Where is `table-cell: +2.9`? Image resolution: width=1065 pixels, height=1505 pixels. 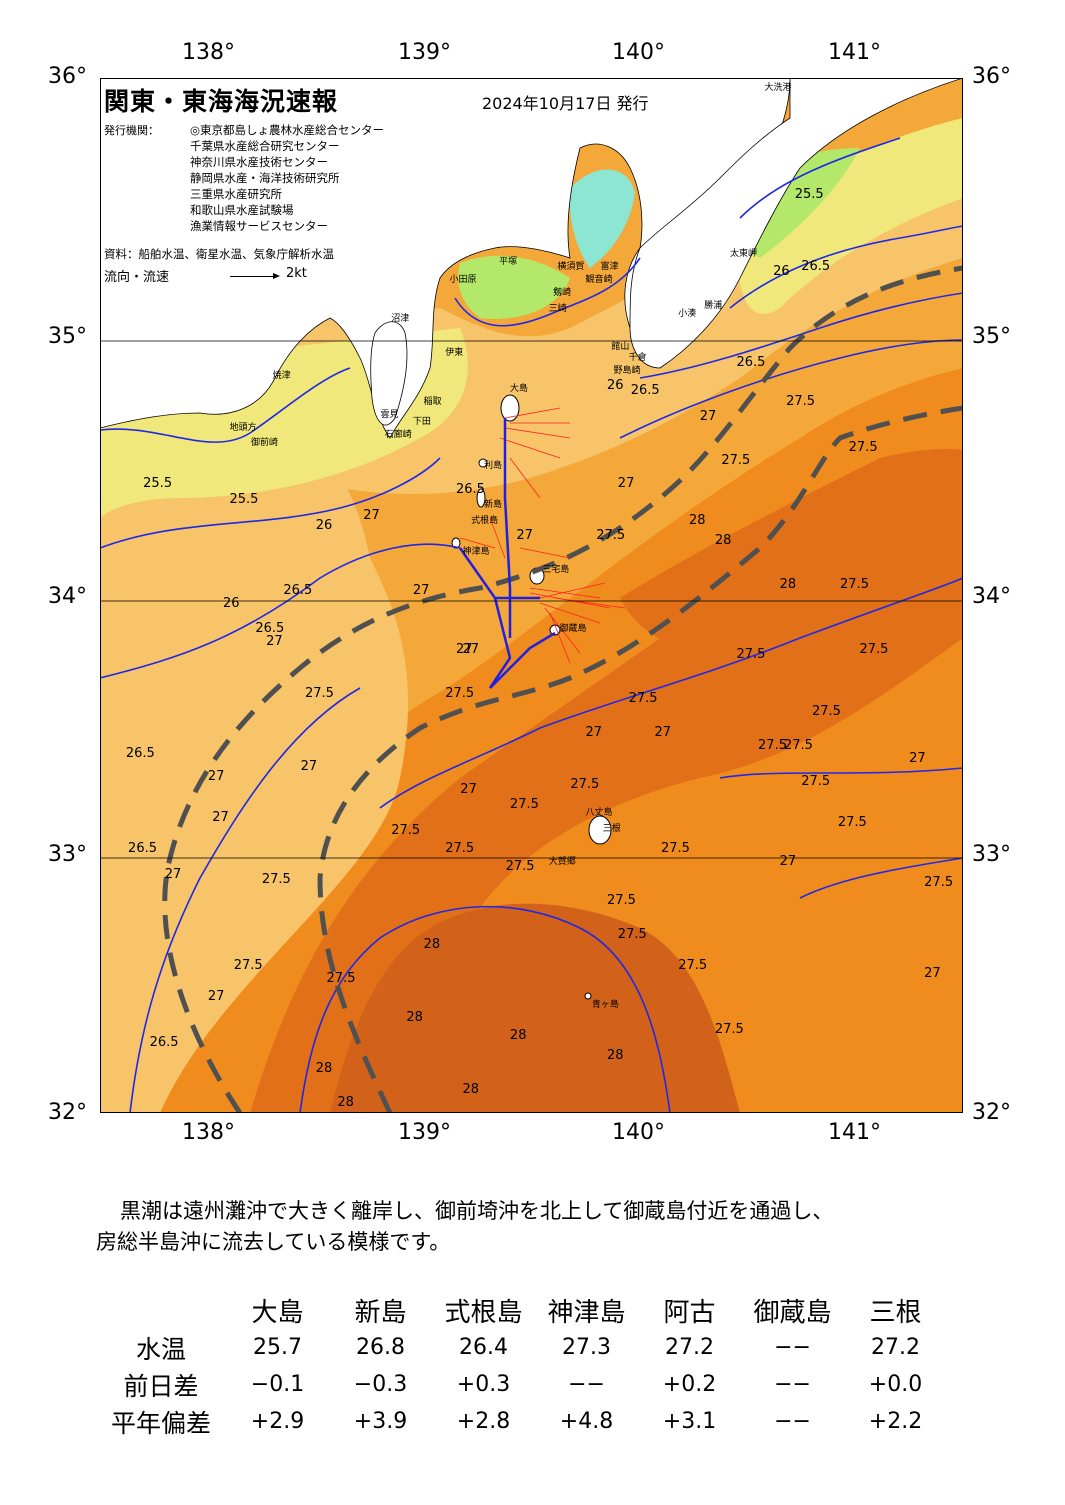
table-cell: +2.9 is located at coordinates (277, 1421).